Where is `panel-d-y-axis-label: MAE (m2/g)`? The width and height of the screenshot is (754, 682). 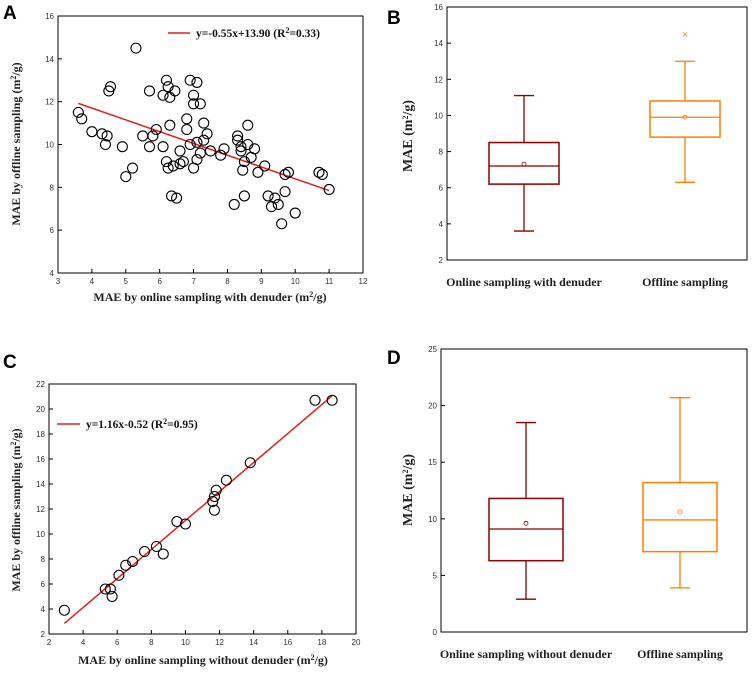 panel-d-y-axis-label: MAE (m2/g) is located at coordinates (408, 490).